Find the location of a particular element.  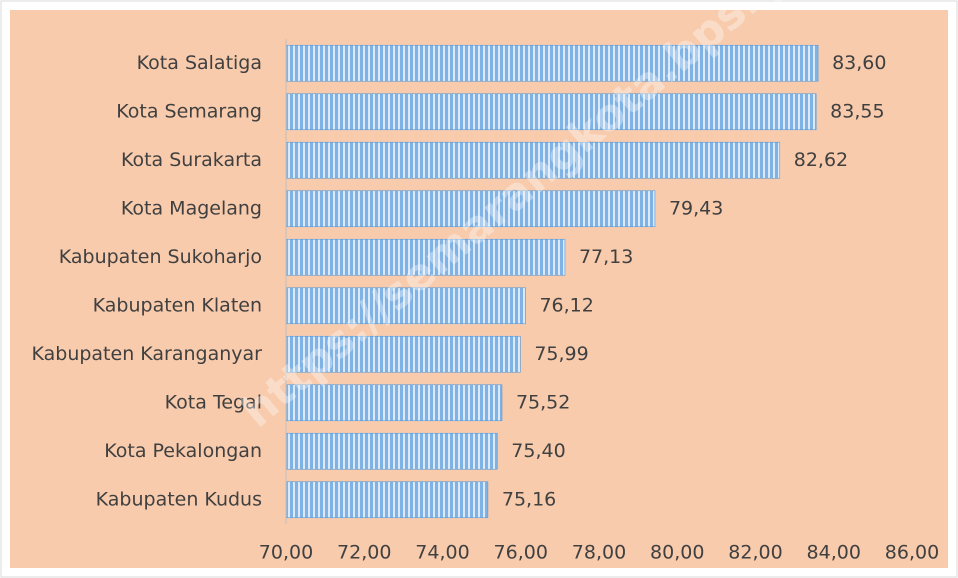

value-label: 77,13 is located at coordinates (606, 257).